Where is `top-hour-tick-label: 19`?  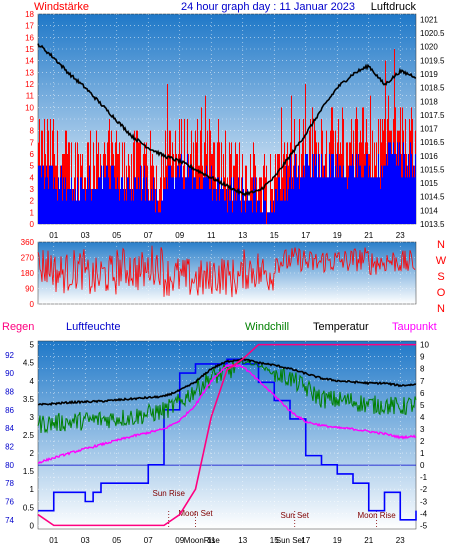 top-hour-tick-label: 19 is located at coordinates (337, 235).